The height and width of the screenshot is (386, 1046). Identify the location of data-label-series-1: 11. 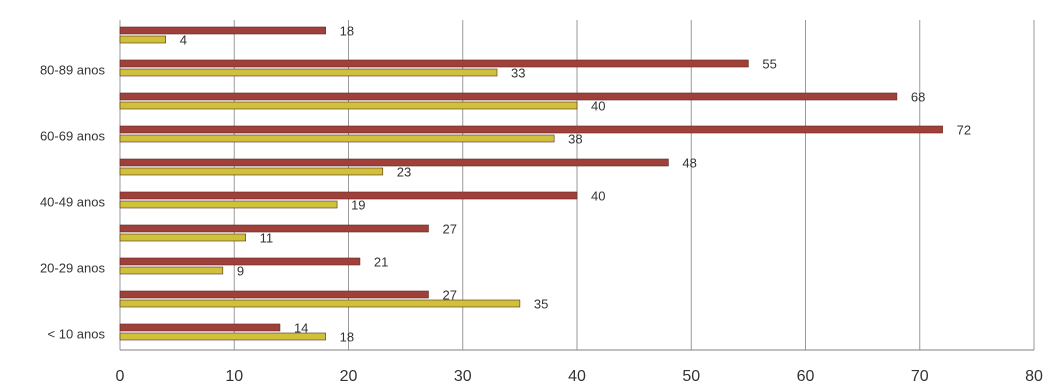
(267, 238).